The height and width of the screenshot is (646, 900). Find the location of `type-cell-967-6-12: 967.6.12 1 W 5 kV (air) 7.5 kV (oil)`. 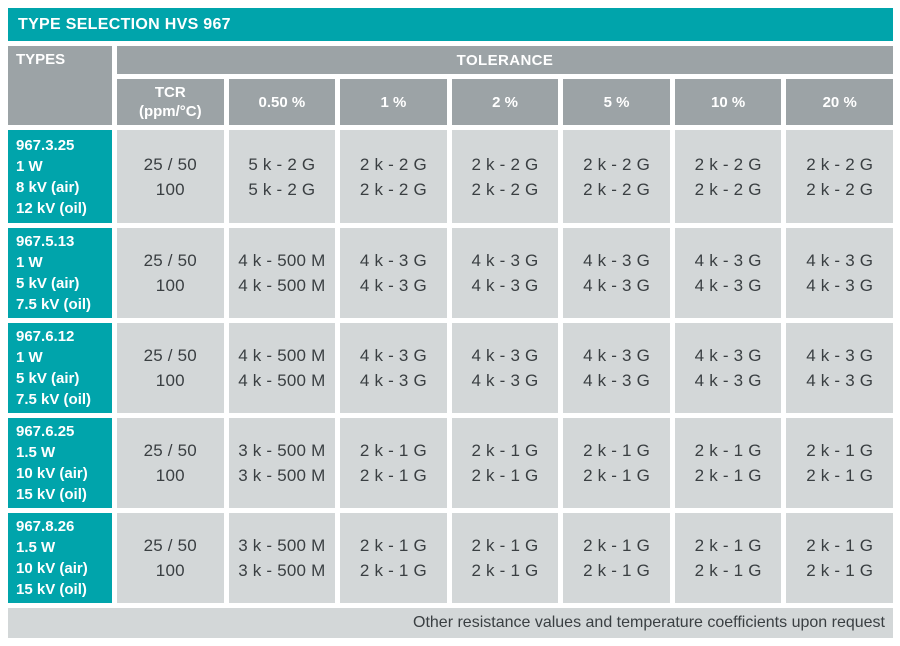

type-cell-967-6-12: 967.6.12 1 W 5 kV (air) 7.5 kV (oil) is located at coordinates (60, 368).